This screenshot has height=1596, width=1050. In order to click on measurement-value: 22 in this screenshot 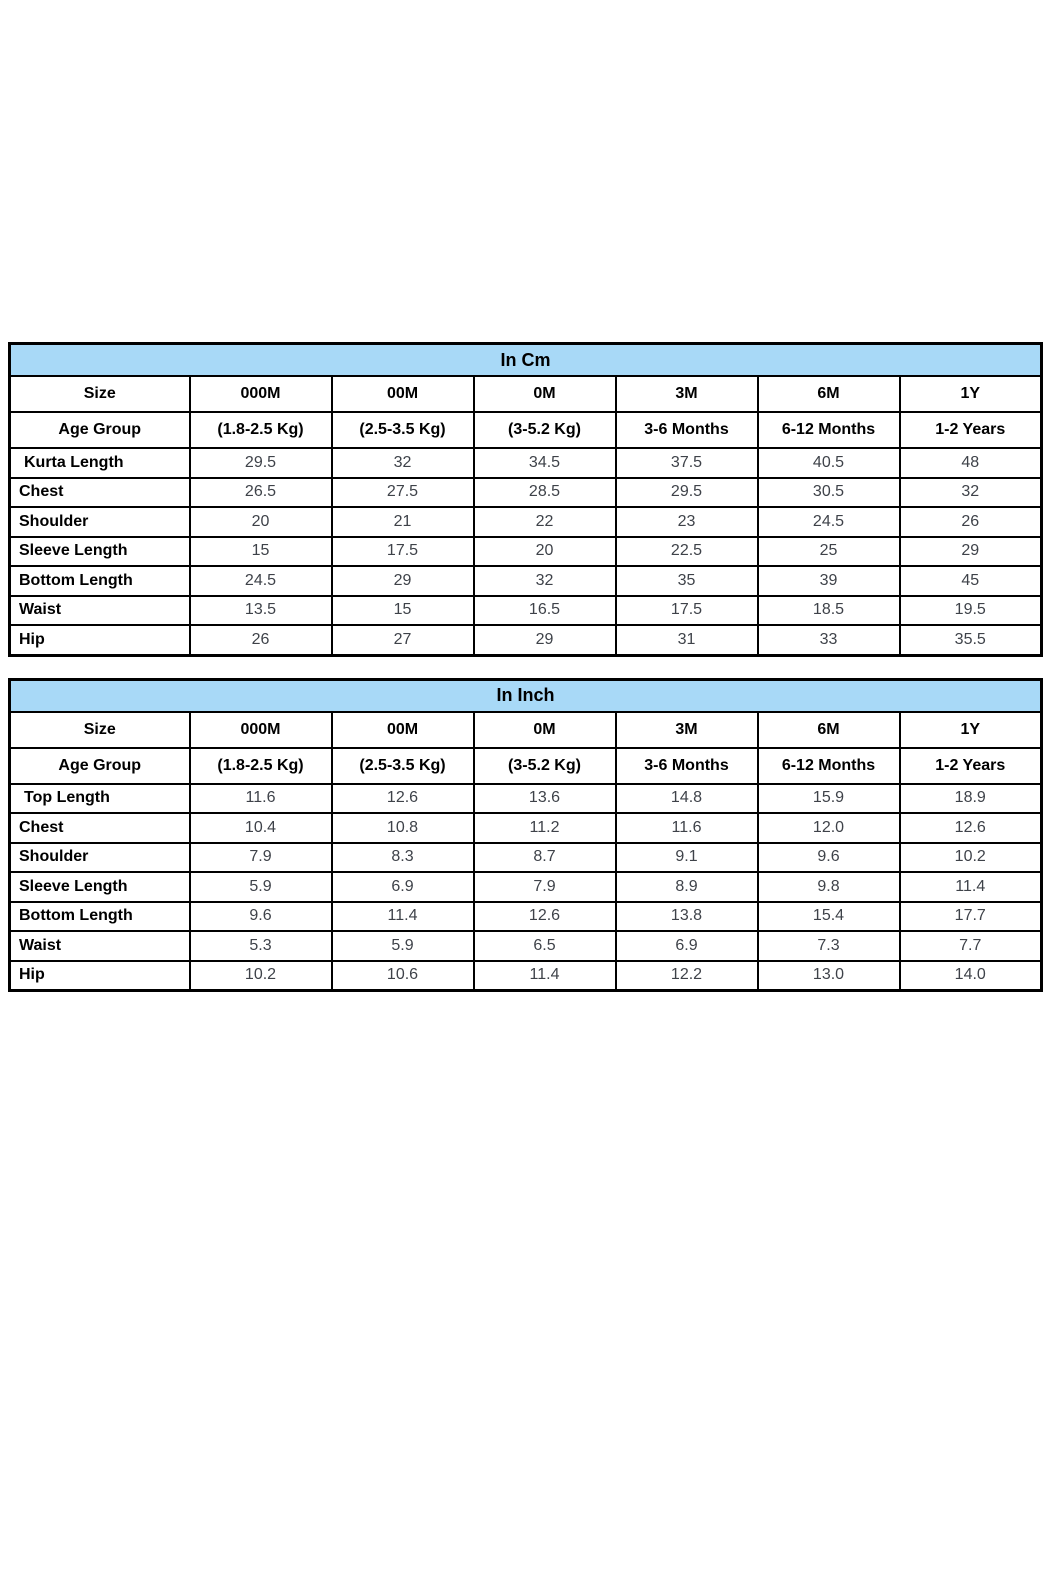, I will do `click(544, 522)`.